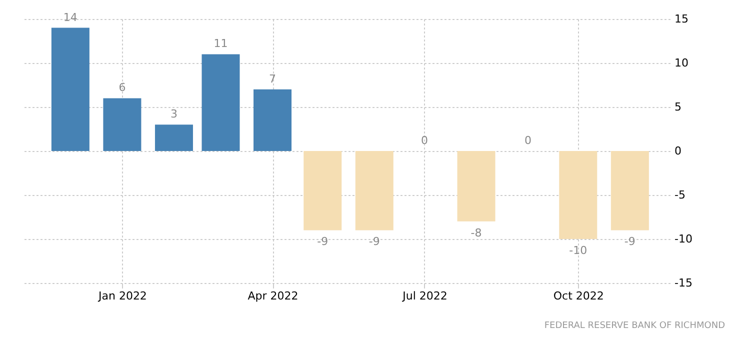 This screenshot has height=340, width=730. I want to click on y-tick-label: -15, so click(683, 283).